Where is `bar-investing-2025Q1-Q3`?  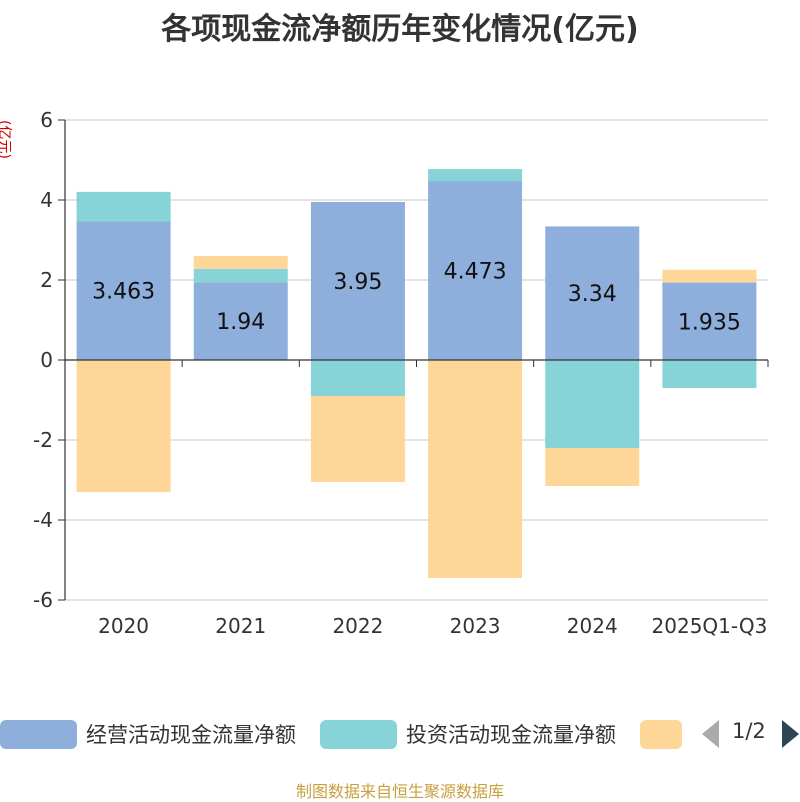 bar-investing-2025Q1-Q3 is located at coordinates (709, 374).